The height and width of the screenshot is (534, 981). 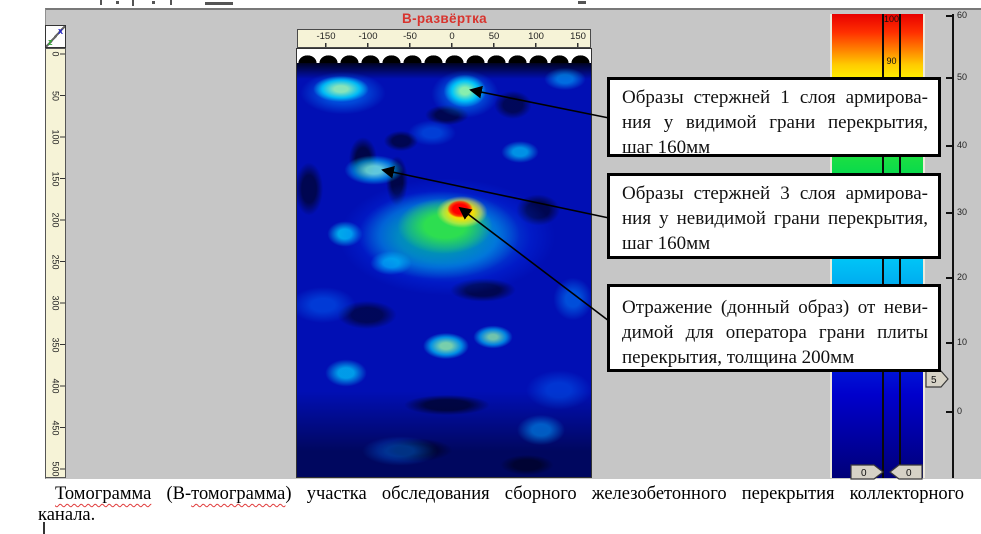 I want to click on vertical-depth-ruler: 0 50 100 150 200 250 300 350 400 450 500, so click(x=55, y=263).